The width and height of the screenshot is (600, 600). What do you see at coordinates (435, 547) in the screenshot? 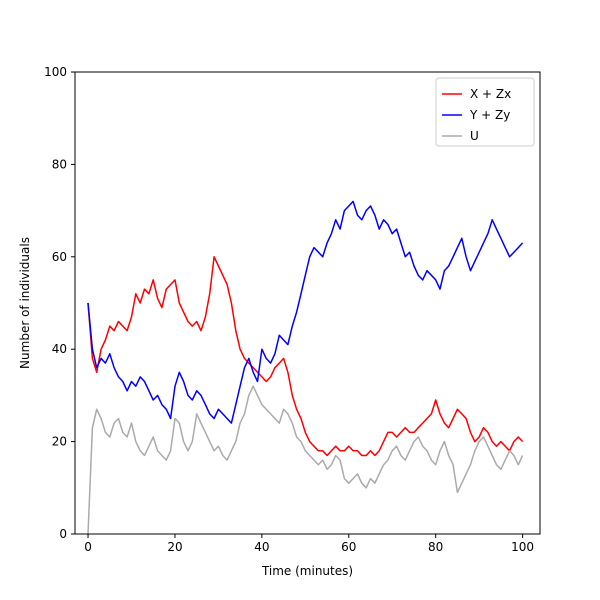
I see `x-tick-label: 80` at bounding box center [435, 547].